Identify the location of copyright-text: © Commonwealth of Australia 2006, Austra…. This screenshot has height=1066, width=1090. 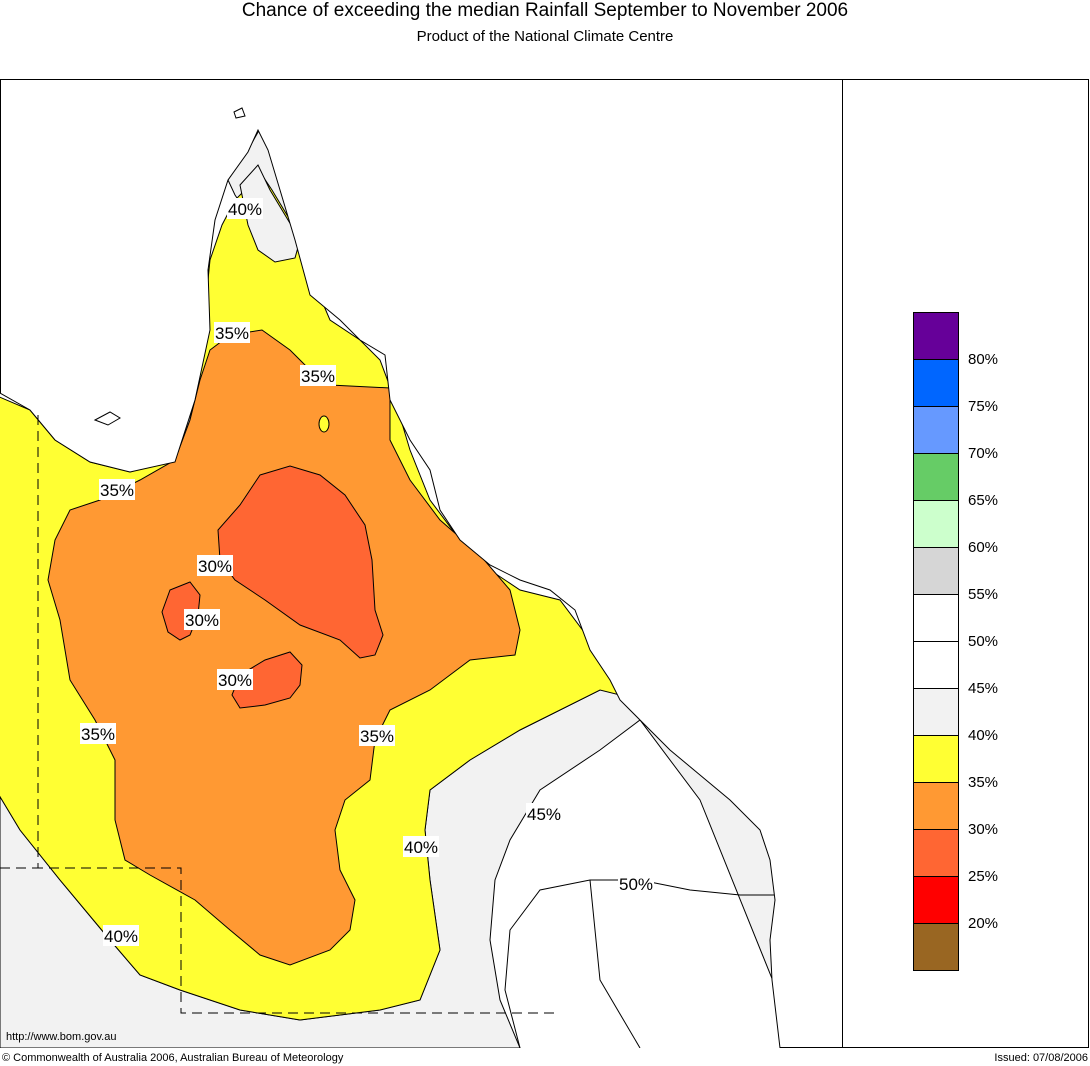
(173, 1058).